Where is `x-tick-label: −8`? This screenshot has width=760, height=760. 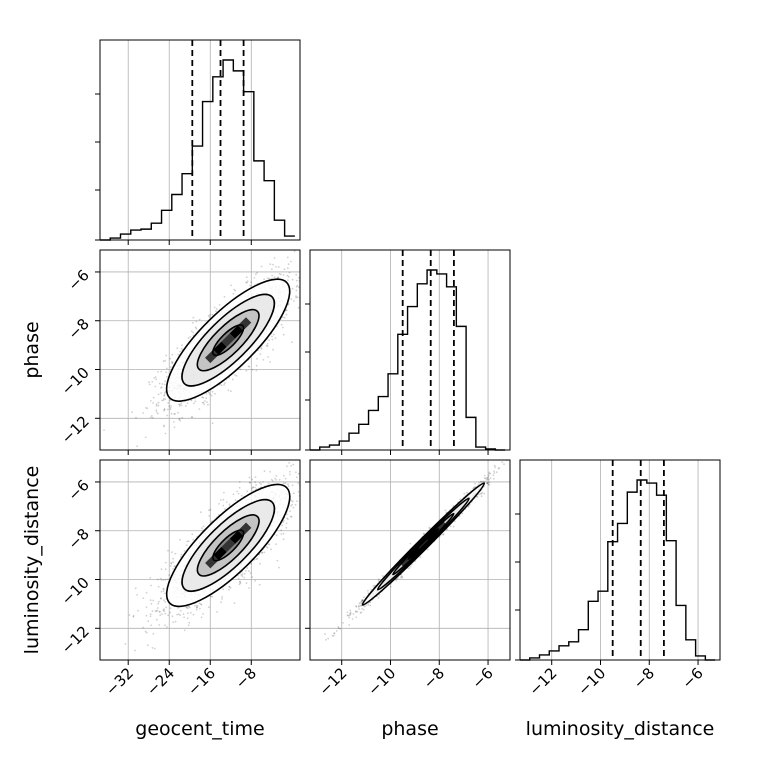
x-tick-label: −8 is located at coordinates (246, 678).